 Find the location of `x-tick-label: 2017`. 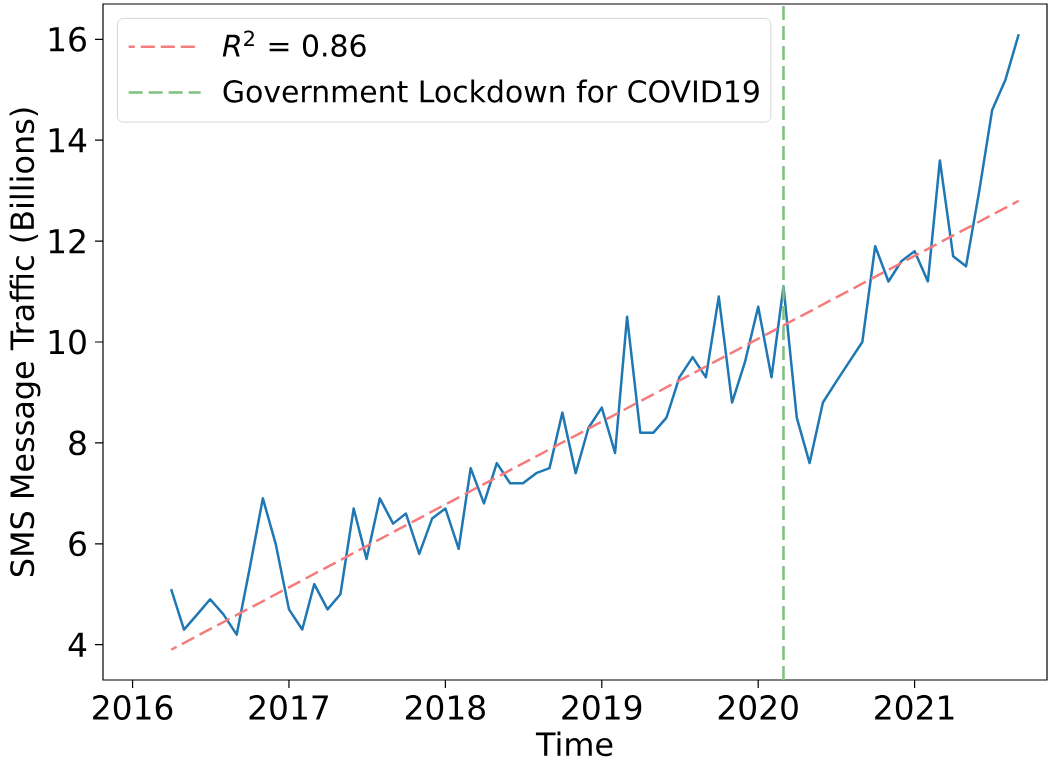

x-tick-label: 2017 is located at coordinates (288, 707).